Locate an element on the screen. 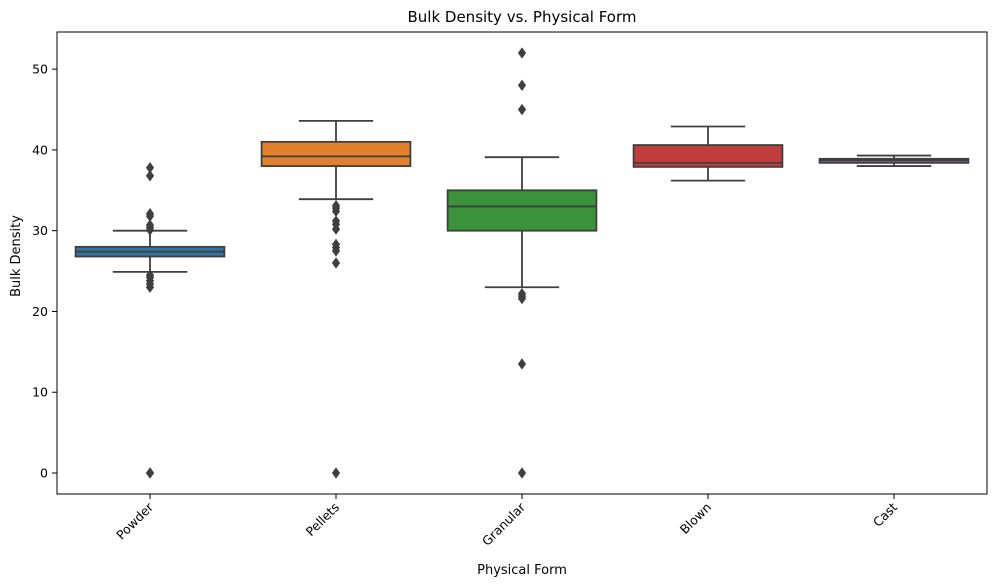  x-tick-label: Blown is located at coordinates (695, 518).